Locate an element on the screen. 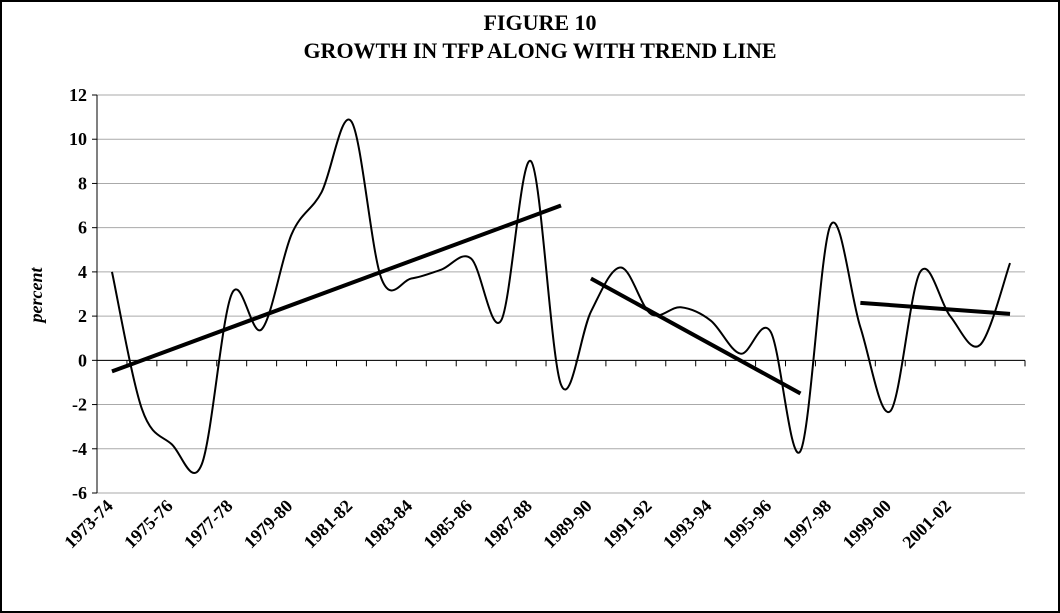 The width and height of the screenshot is (1060, 613). y-tick-label: 6 is located at coordinates (82, 228).